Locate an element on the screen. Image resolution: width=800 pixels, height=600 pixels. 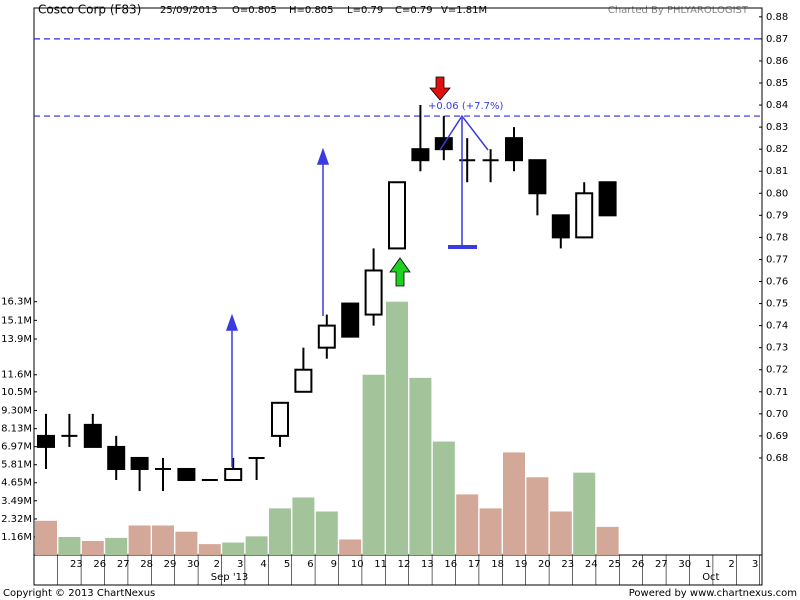
x-tick-label: 20 is located at coordinates (544, 564).